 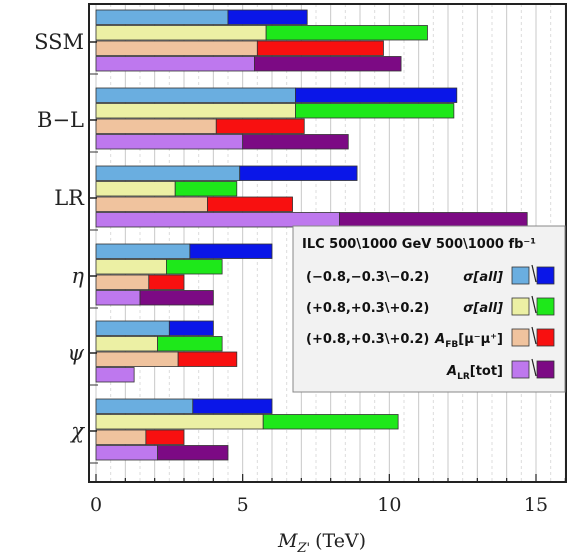 I want to click on legend-title: ILC 500\1000 GeV 500\1000 fb⁻¹, so click(x=419, y=244).